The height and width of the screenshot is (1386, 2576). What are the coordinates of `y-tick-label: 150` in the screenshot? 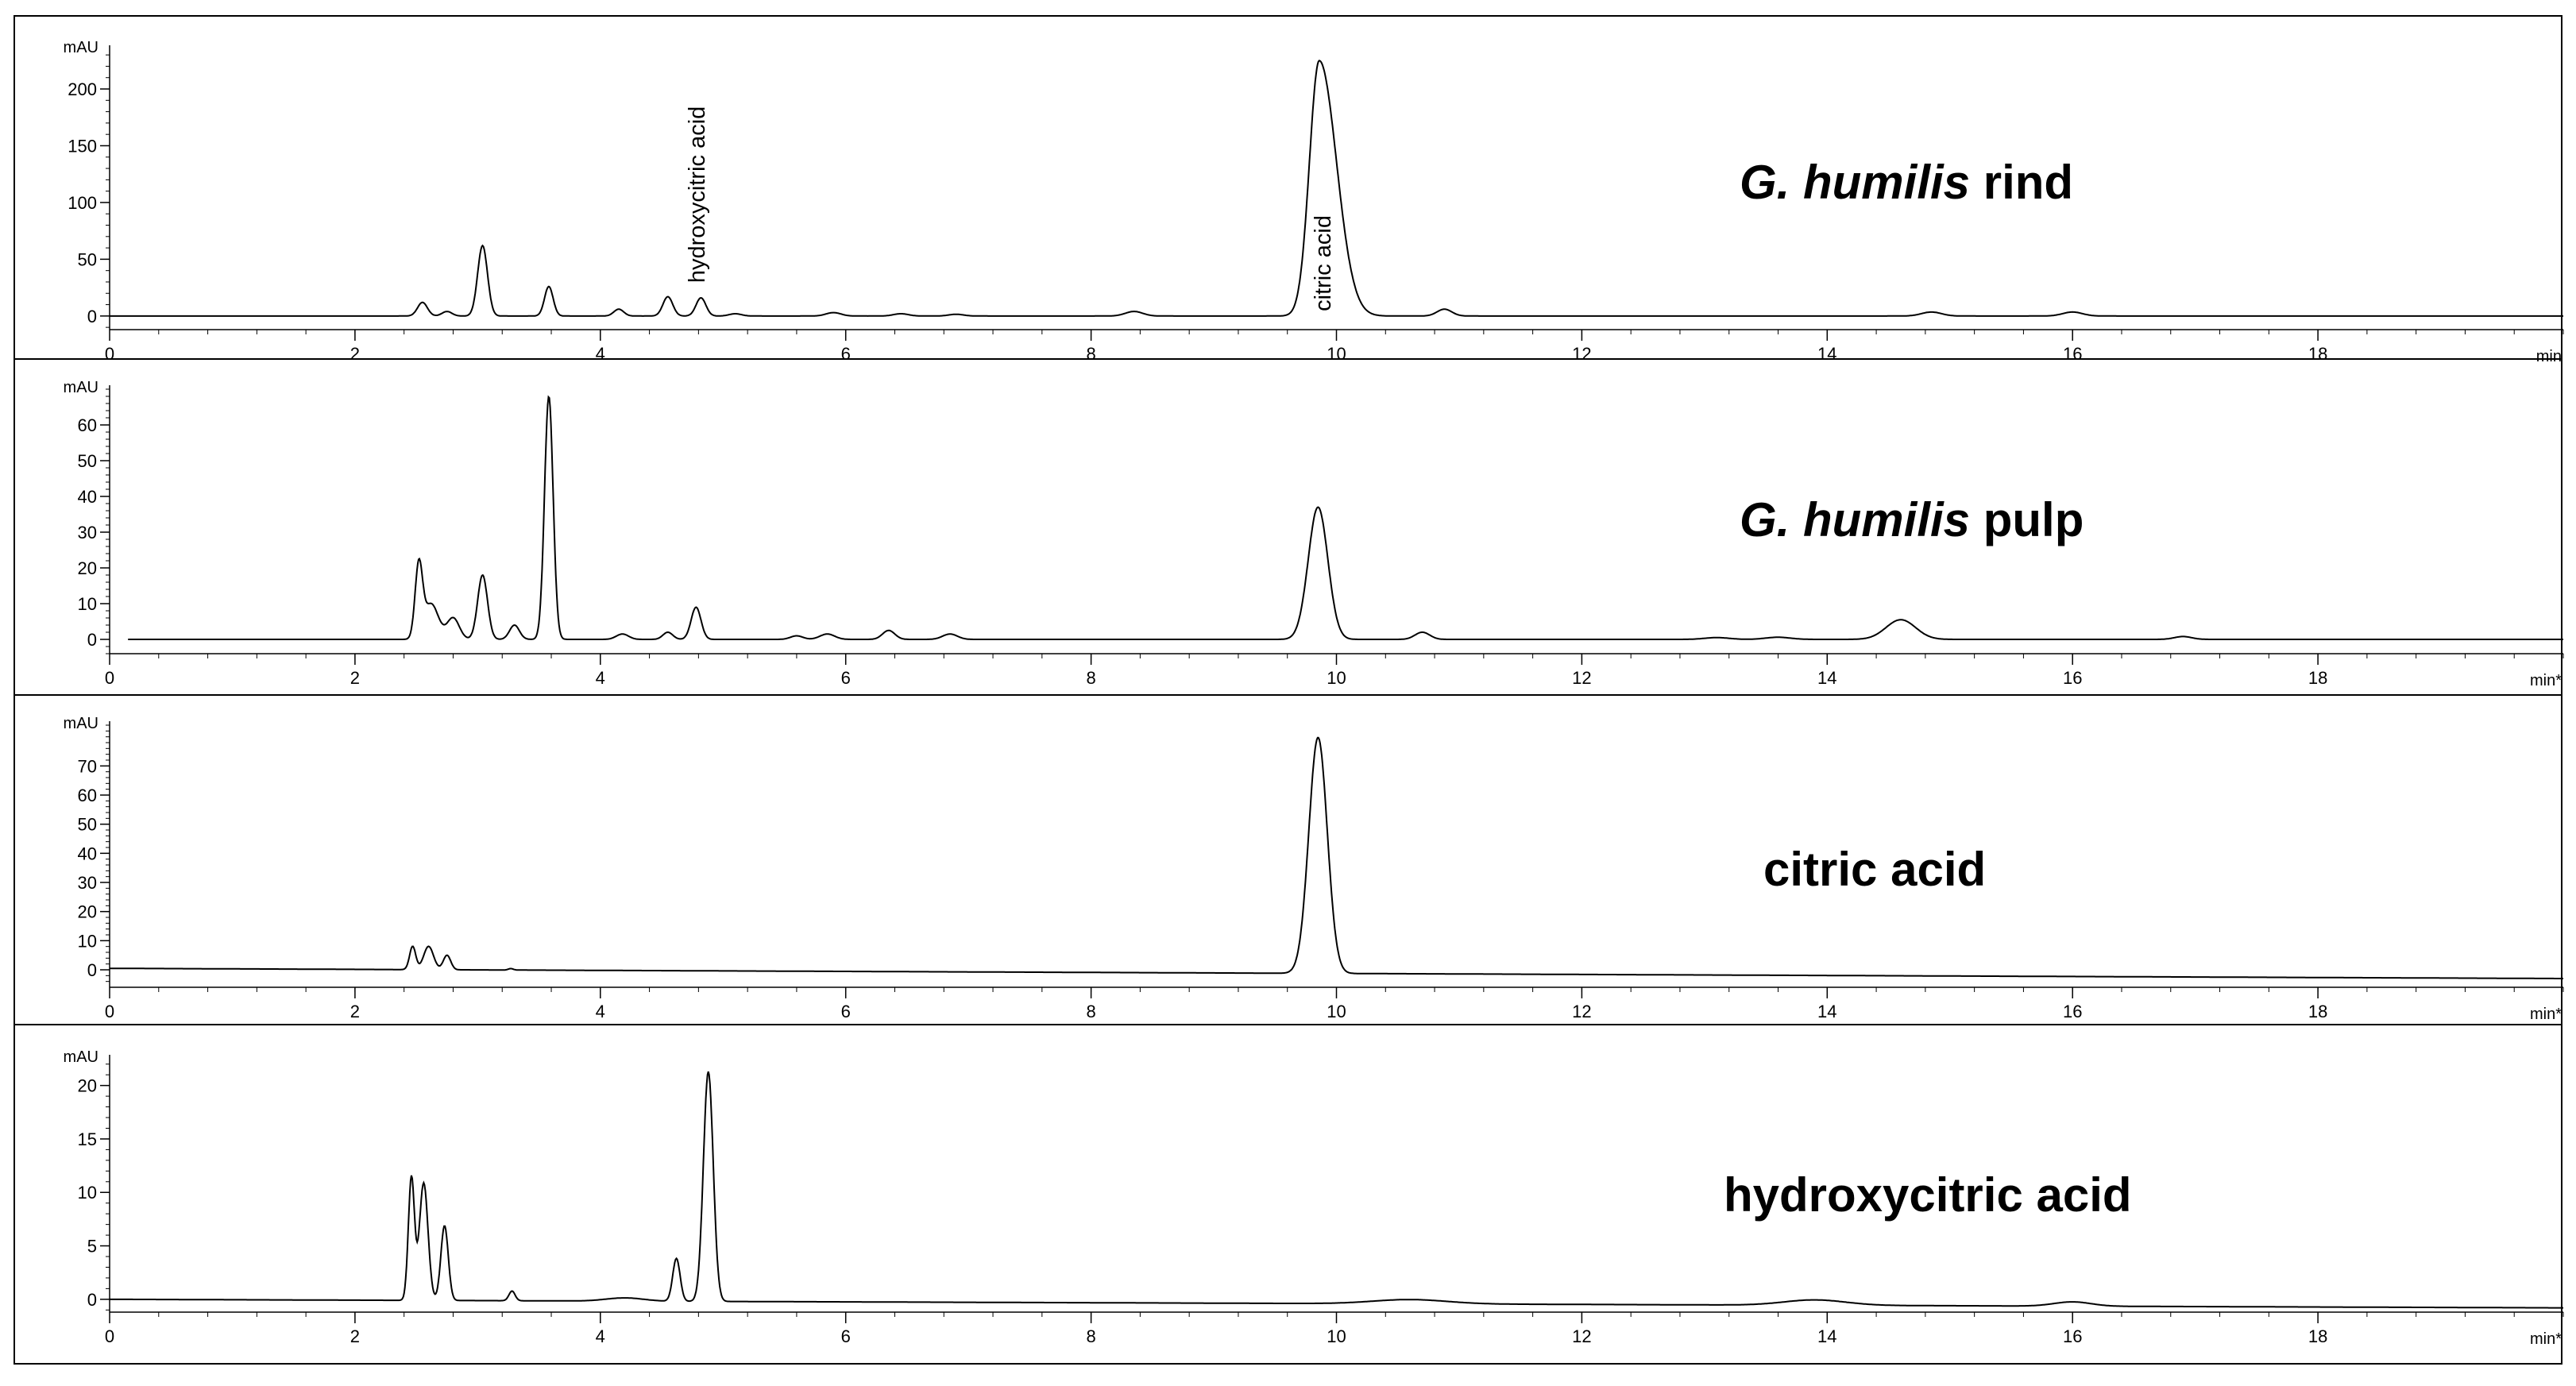 It's located at (82, 146).